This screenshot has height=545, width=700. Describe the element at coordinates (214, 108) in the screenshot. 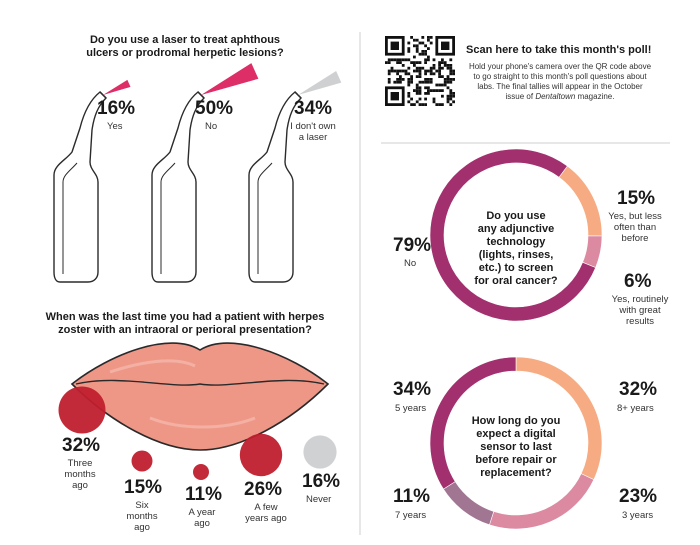

I see `laser-no-value: 50%` at that location.